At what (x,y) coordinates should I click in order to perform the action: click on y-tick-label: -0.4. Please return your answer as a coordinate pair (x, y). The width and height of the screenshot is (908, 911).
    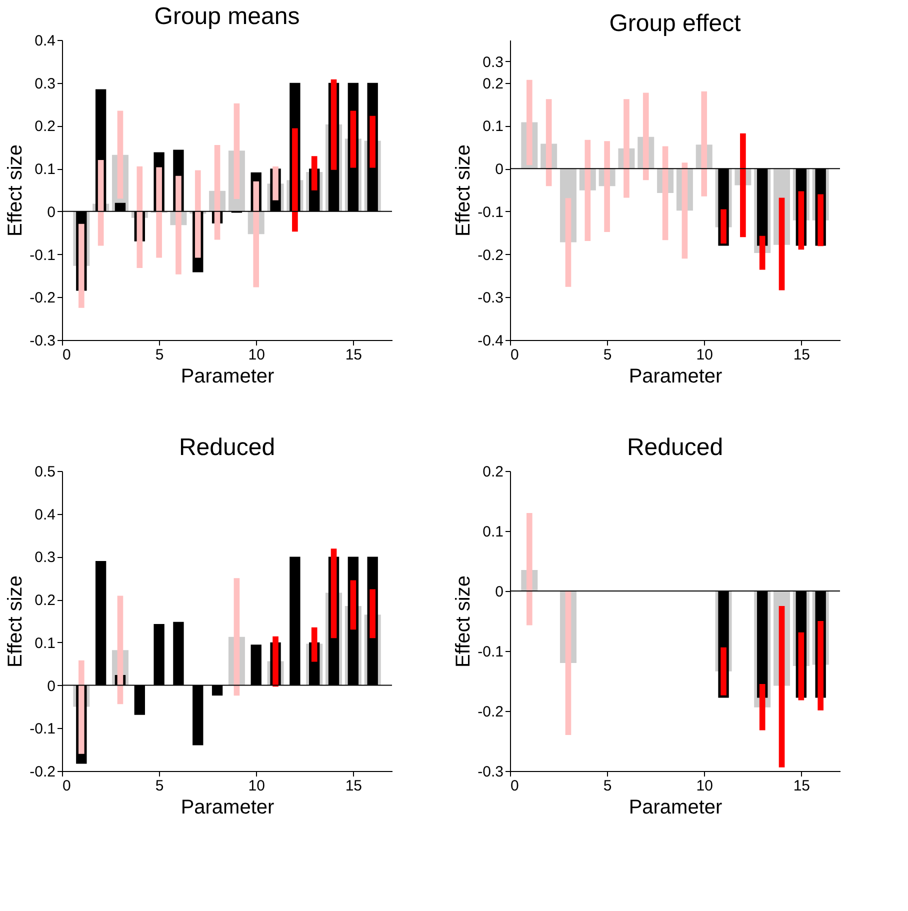
    Looking at the image, I should click on (491, 341).